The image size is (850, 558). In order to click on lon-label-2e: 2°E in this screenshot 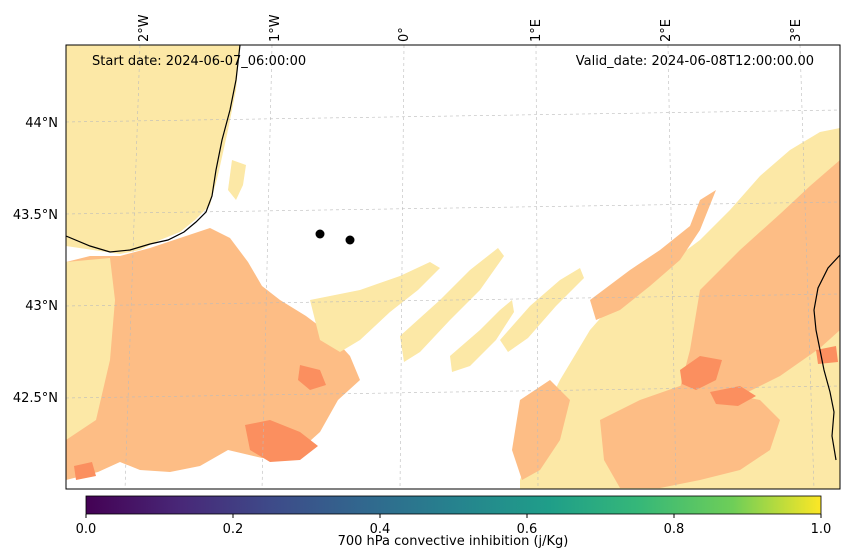, I will do `click(666, 30)`.